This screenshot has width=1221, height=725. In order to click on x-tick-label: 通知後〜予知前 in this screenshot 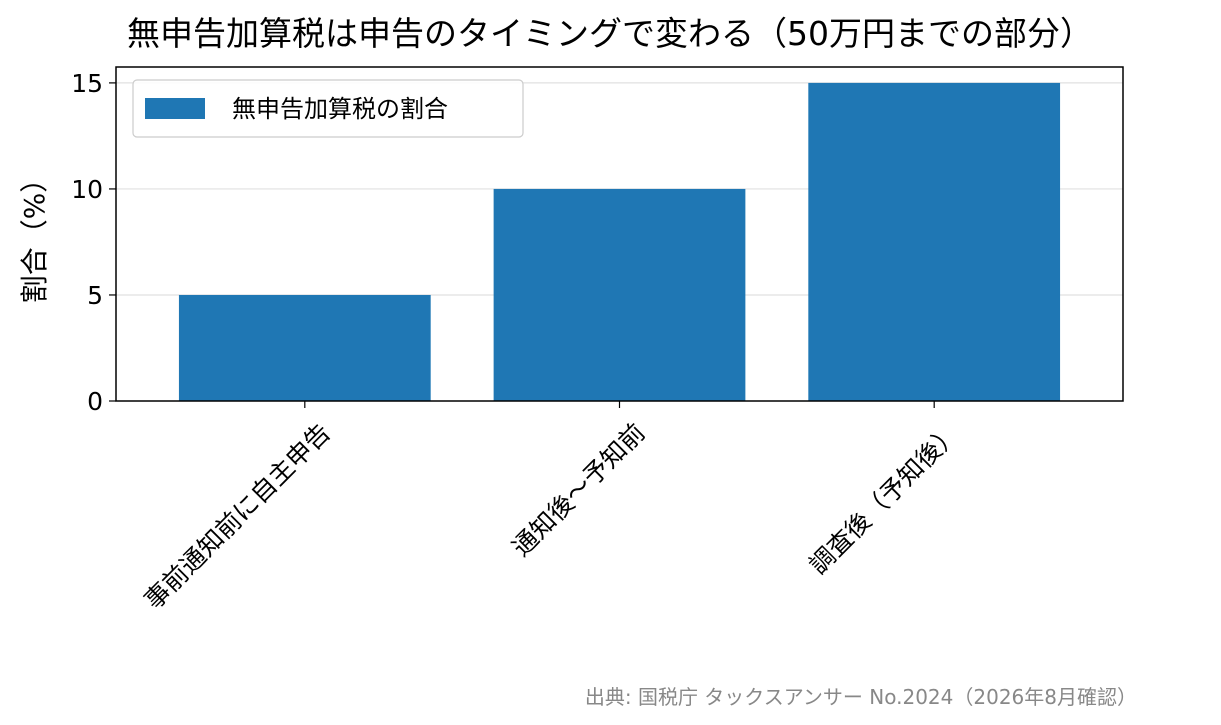, I will do `click(578, 490)`.